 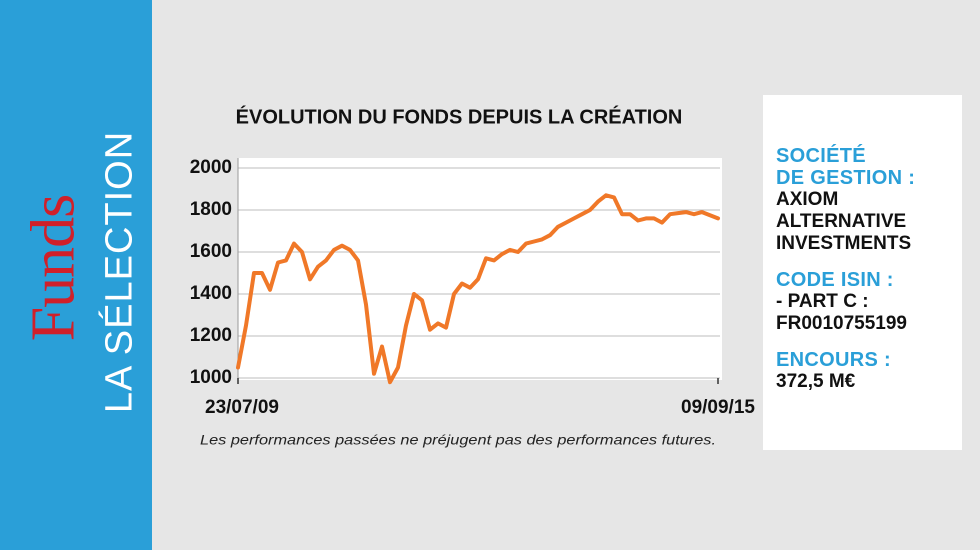 I want to click on info-label: CODE ISIN :, so click(x=835, y=280).